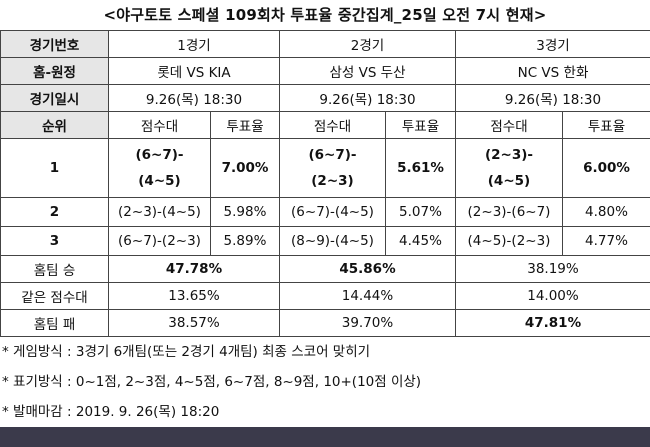  Describe the element at coordinates (332, 212) in the screenshot. I see `score-cell: (6~7)-(4~5)` at that location.